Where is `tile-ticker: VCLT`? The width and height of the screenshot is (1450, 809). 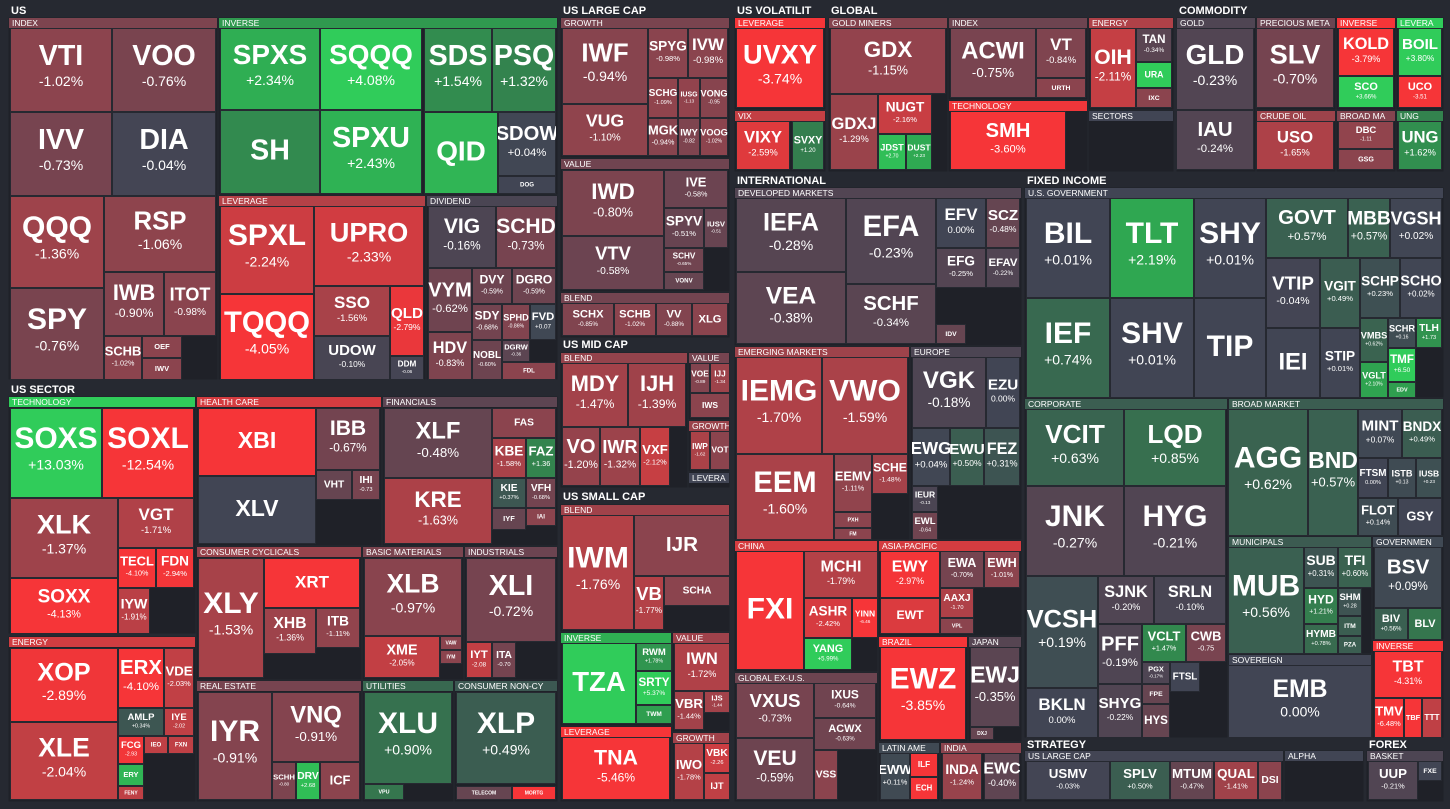
tile-ticker: VCLT is located at coordinates (1164, 636).